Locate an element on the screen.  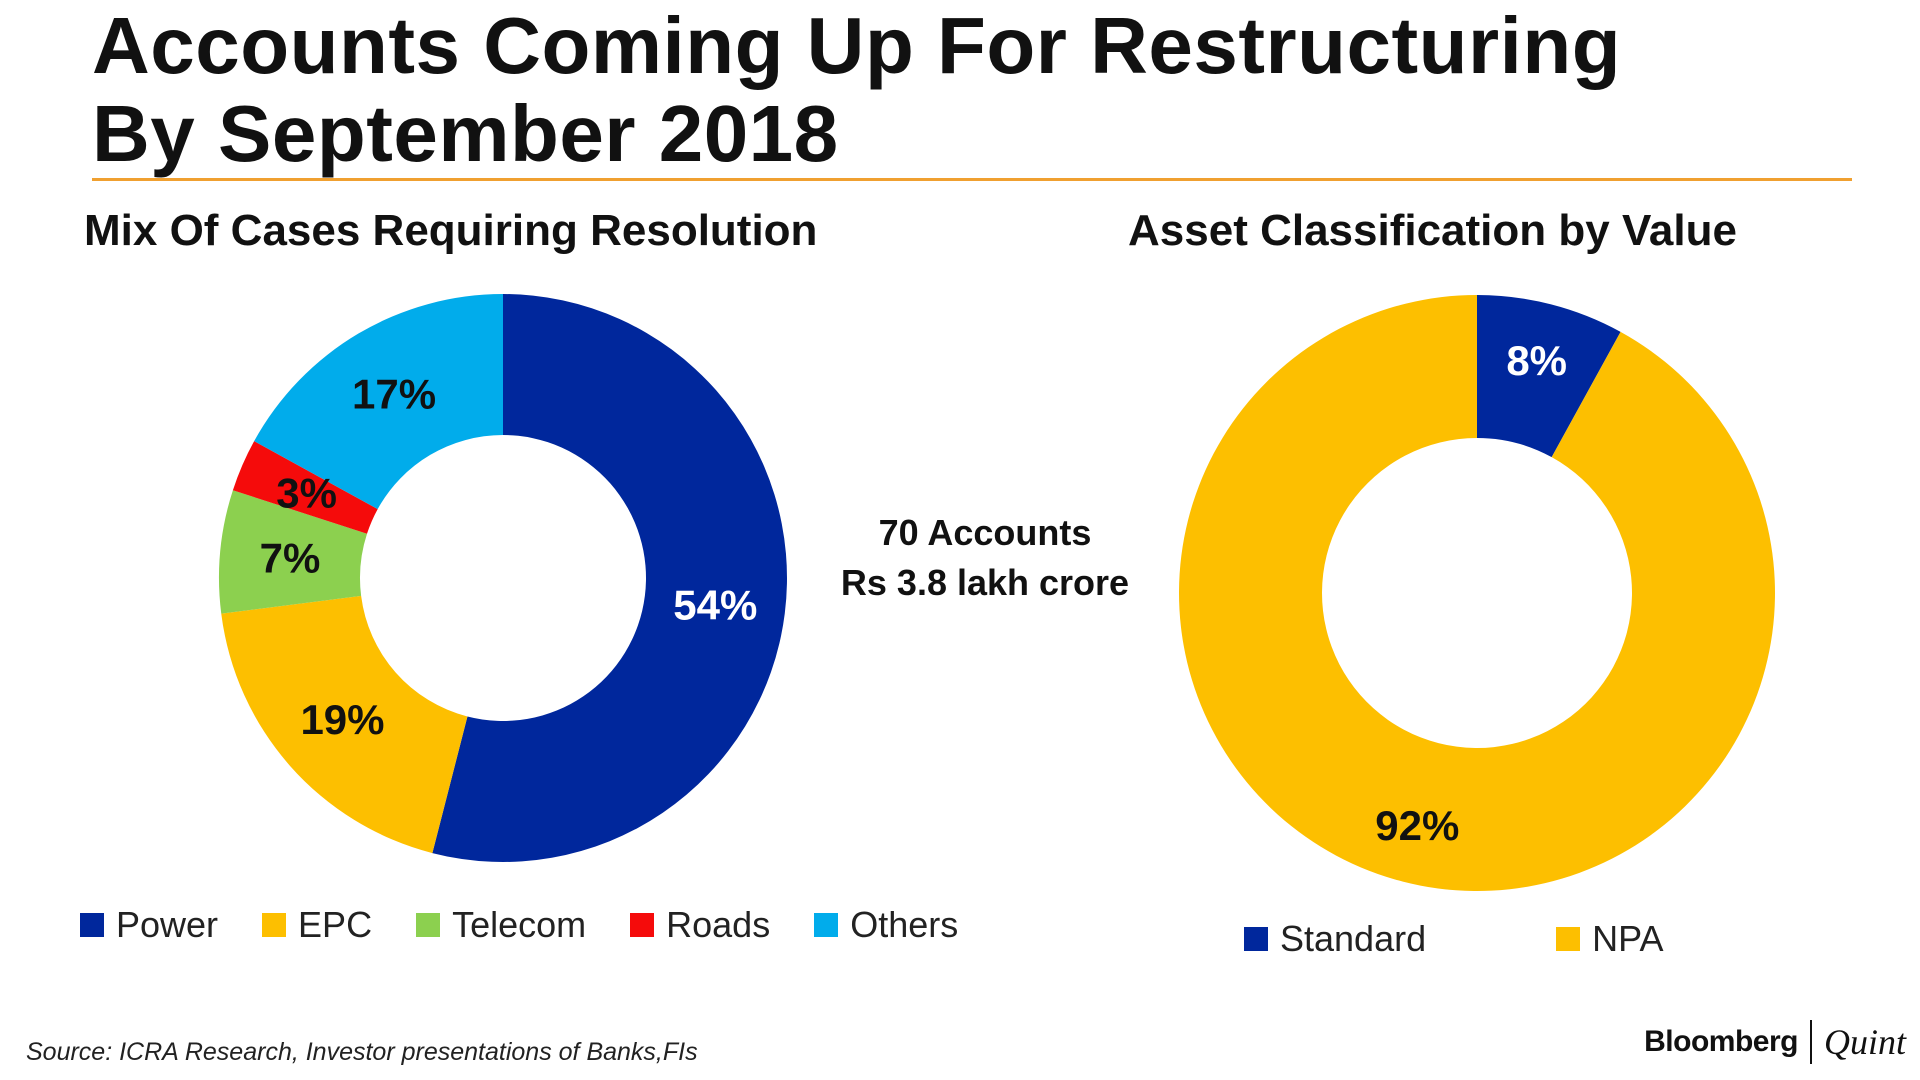
legend-item-telecom: Telecom is located at coordinates (501, 925).